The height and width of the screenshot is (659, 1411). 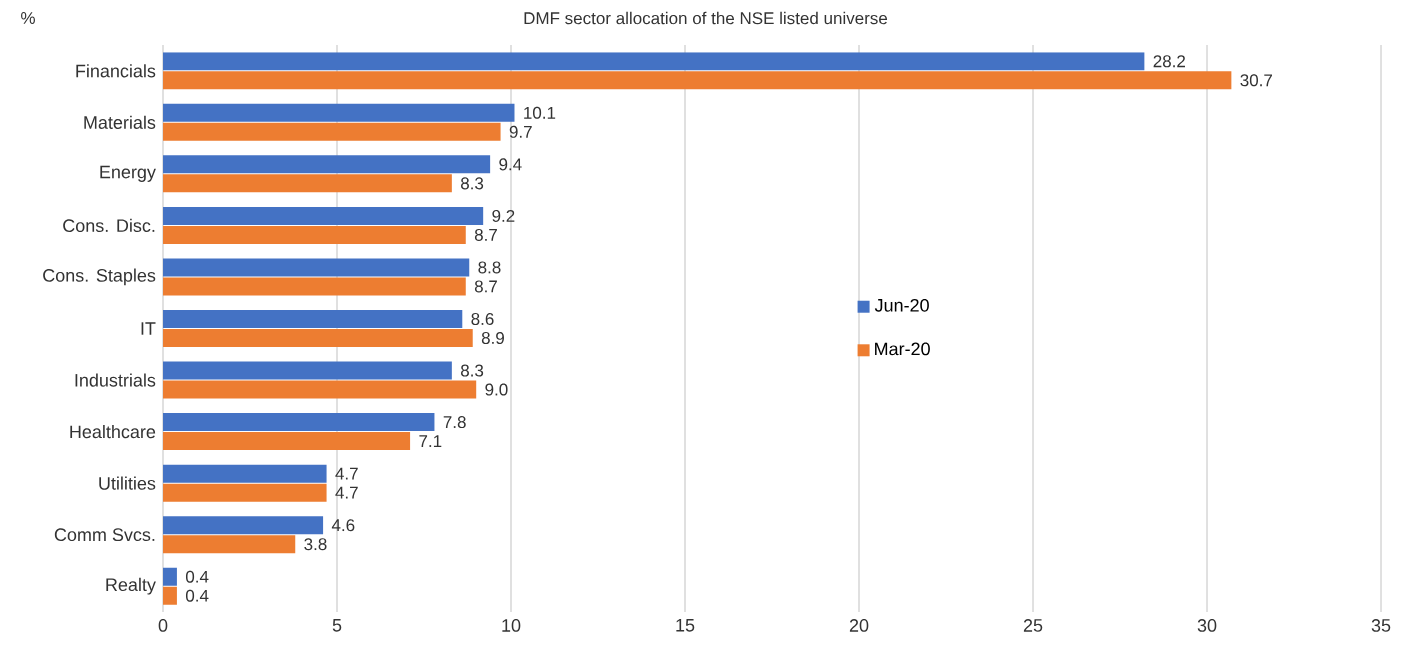 What do you see at coordinates (113, 431) in the screenshot?
I see `y-tick-label: Healthcare` at bounding box center [113, 431].